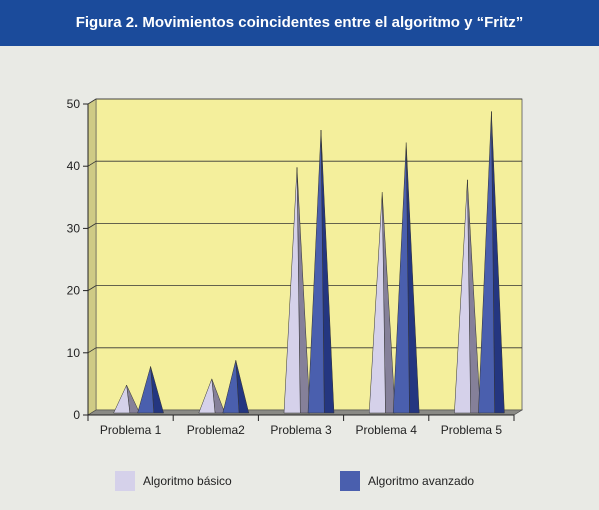 This screenshot has width=599, height=510. I want to click on x-tick-label: Problema 5, so click(472, 430).